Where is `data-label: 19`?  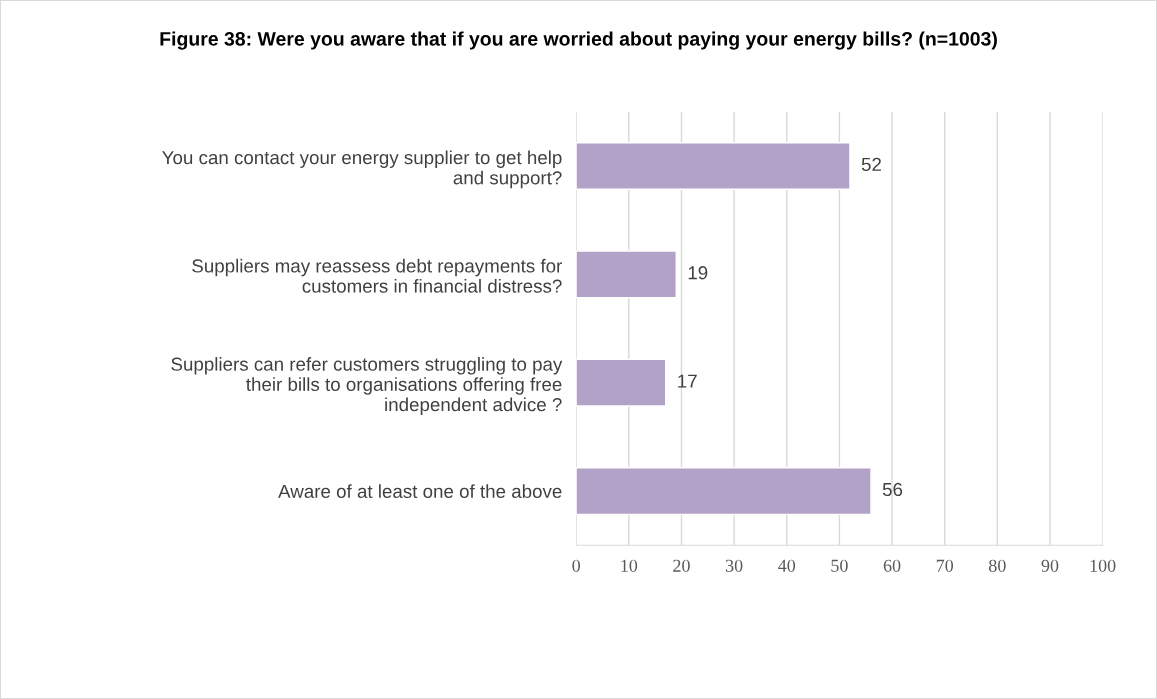 data-label: 19 is located at coordinates (698, 273).